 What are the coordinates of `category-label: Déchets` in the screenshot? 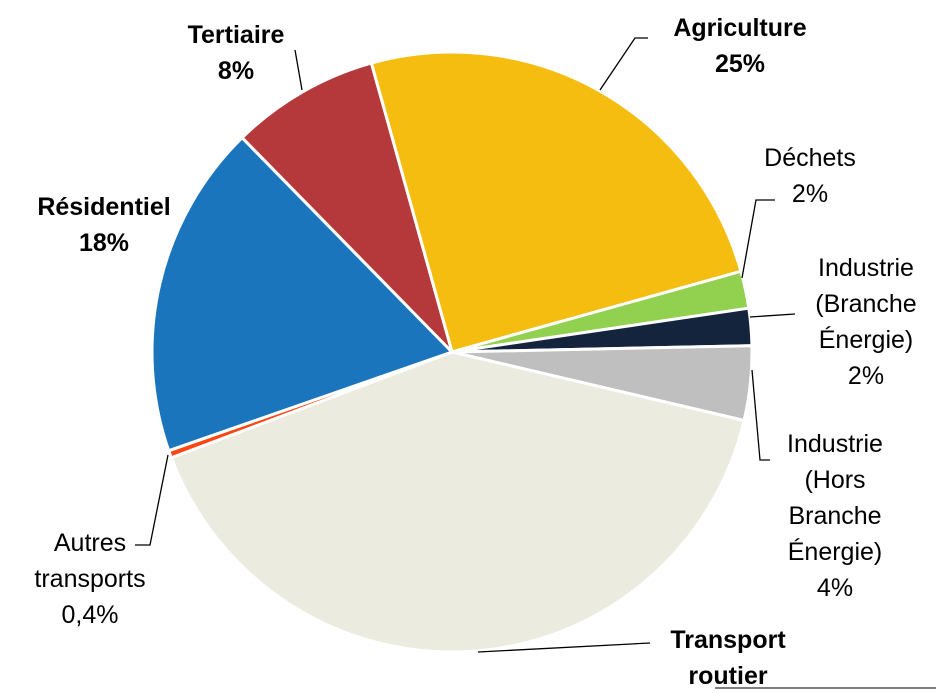 It's located at (810, 158).